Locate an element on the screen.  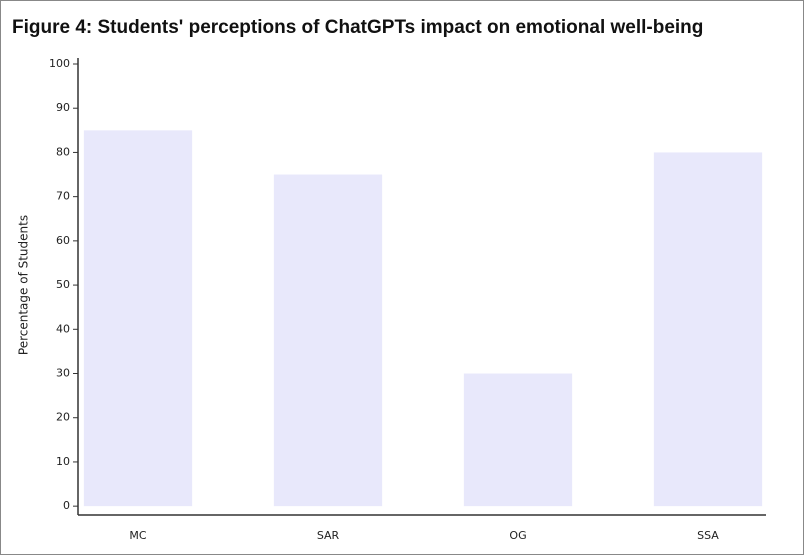
x-tick-label: OG is located at coordinates (517, 535).